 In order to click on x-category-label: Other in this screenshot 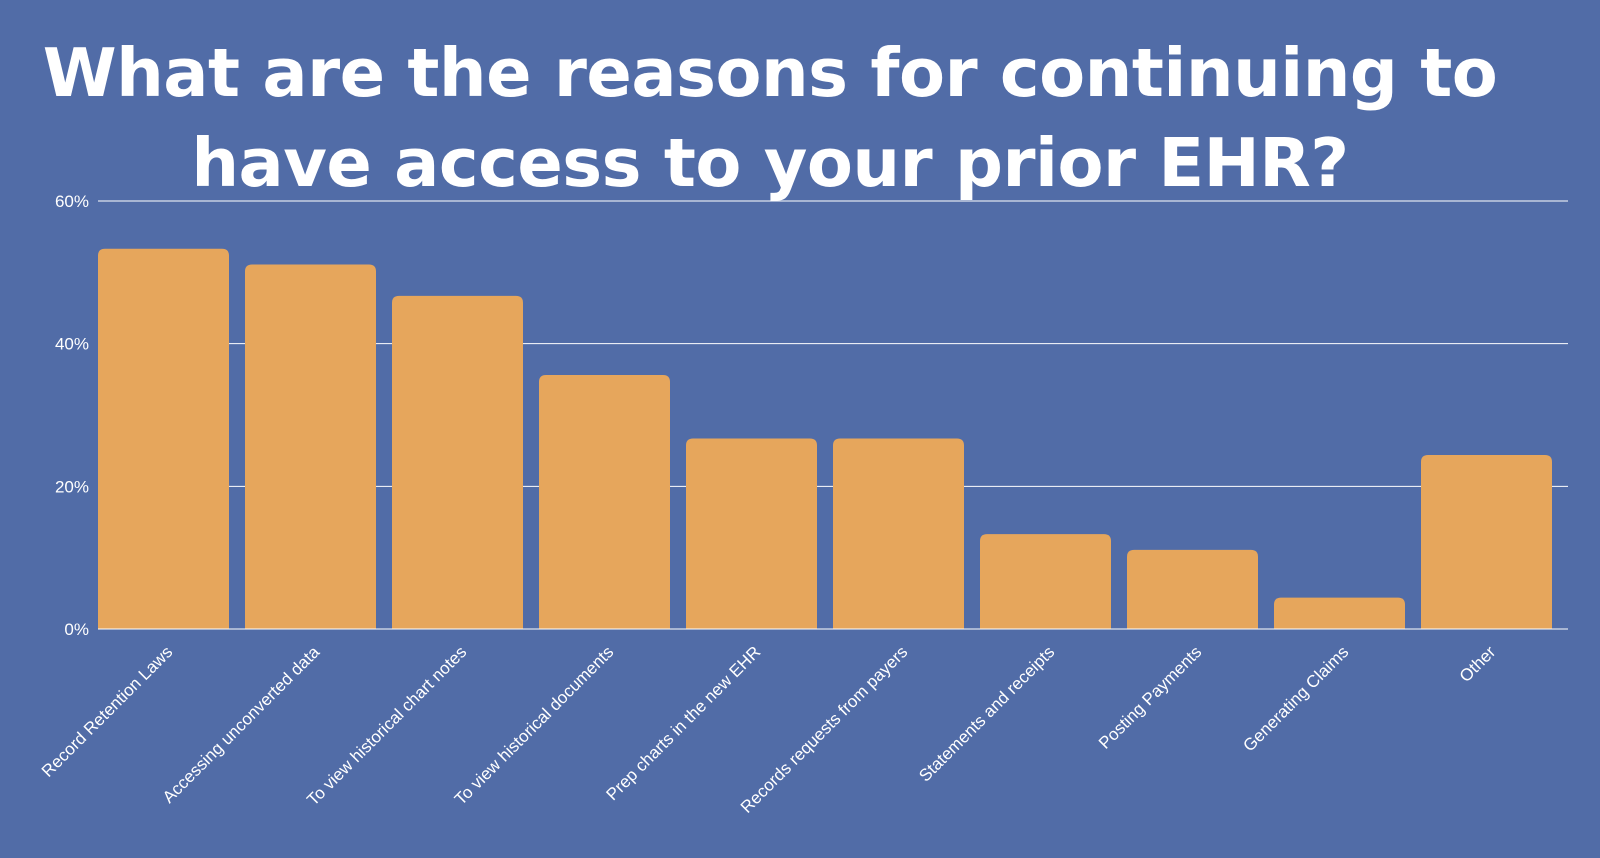, I will do `click(1478, 664)`.